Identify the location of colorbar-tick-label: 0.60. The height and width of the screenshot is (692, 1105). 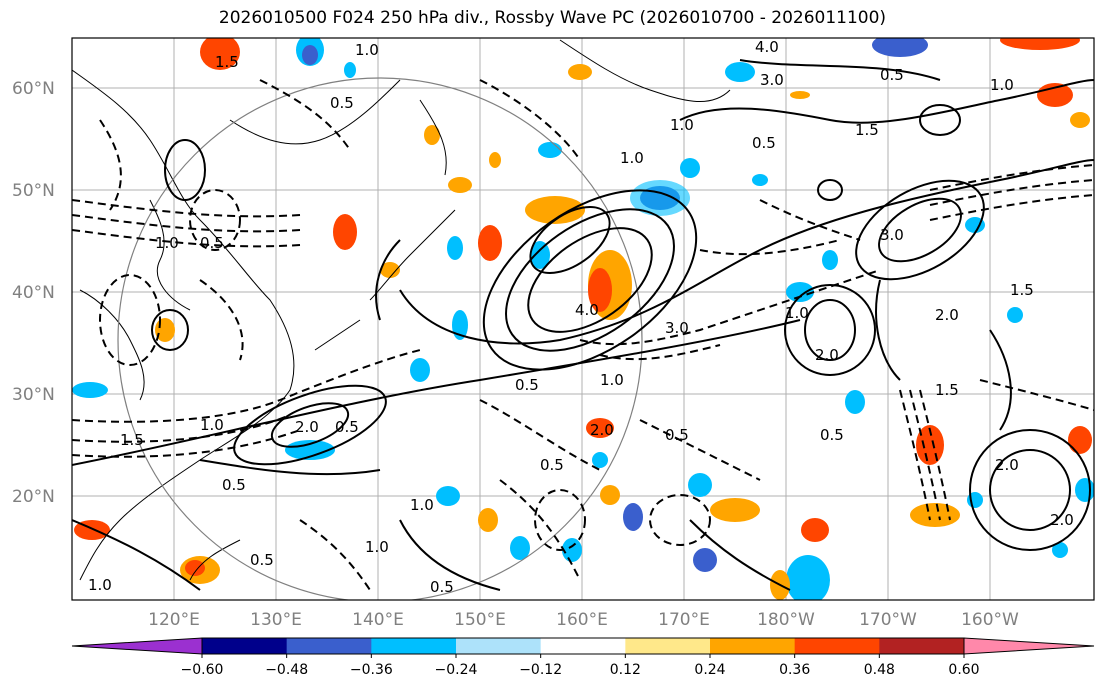
(963, 670).